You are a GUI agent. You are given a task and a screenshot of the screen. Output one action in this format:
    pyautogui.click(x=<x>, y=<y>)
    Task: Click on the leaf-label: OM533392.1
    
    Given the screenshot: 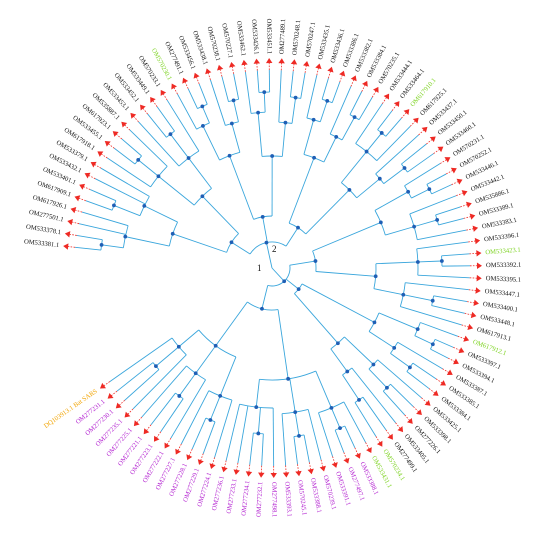 What is the action you would take?
    pyautogui.click(x=503, y=265)
    